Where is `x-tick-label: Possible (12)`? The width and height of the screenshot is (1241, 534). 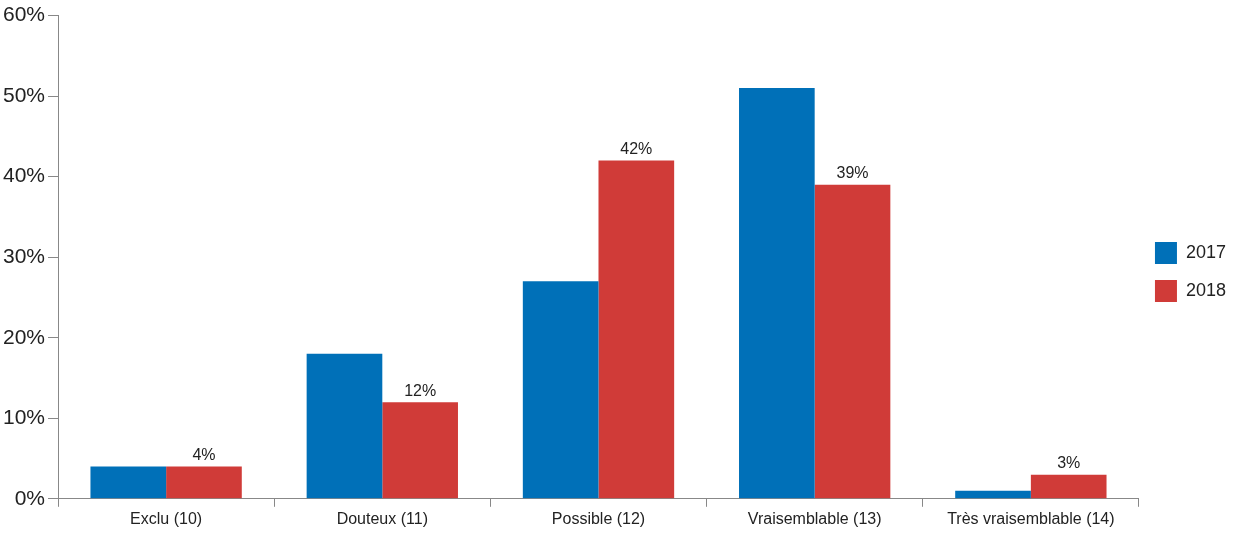 x-tick-label: Possible (12) is located at coordinates (598, 518).